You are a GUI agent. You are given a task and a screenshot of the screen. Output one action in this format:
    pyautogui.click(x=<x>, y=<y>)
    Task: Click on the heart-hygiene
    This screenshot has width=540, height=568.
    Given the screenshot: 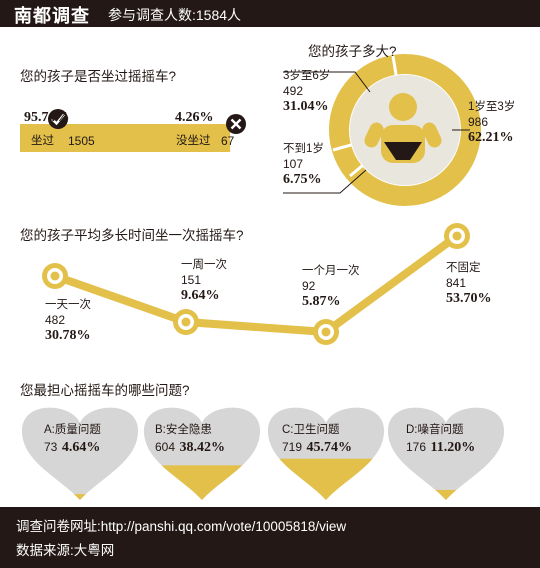 What is the action you would take?
    pyautogui.click(x=326, y=453)
    